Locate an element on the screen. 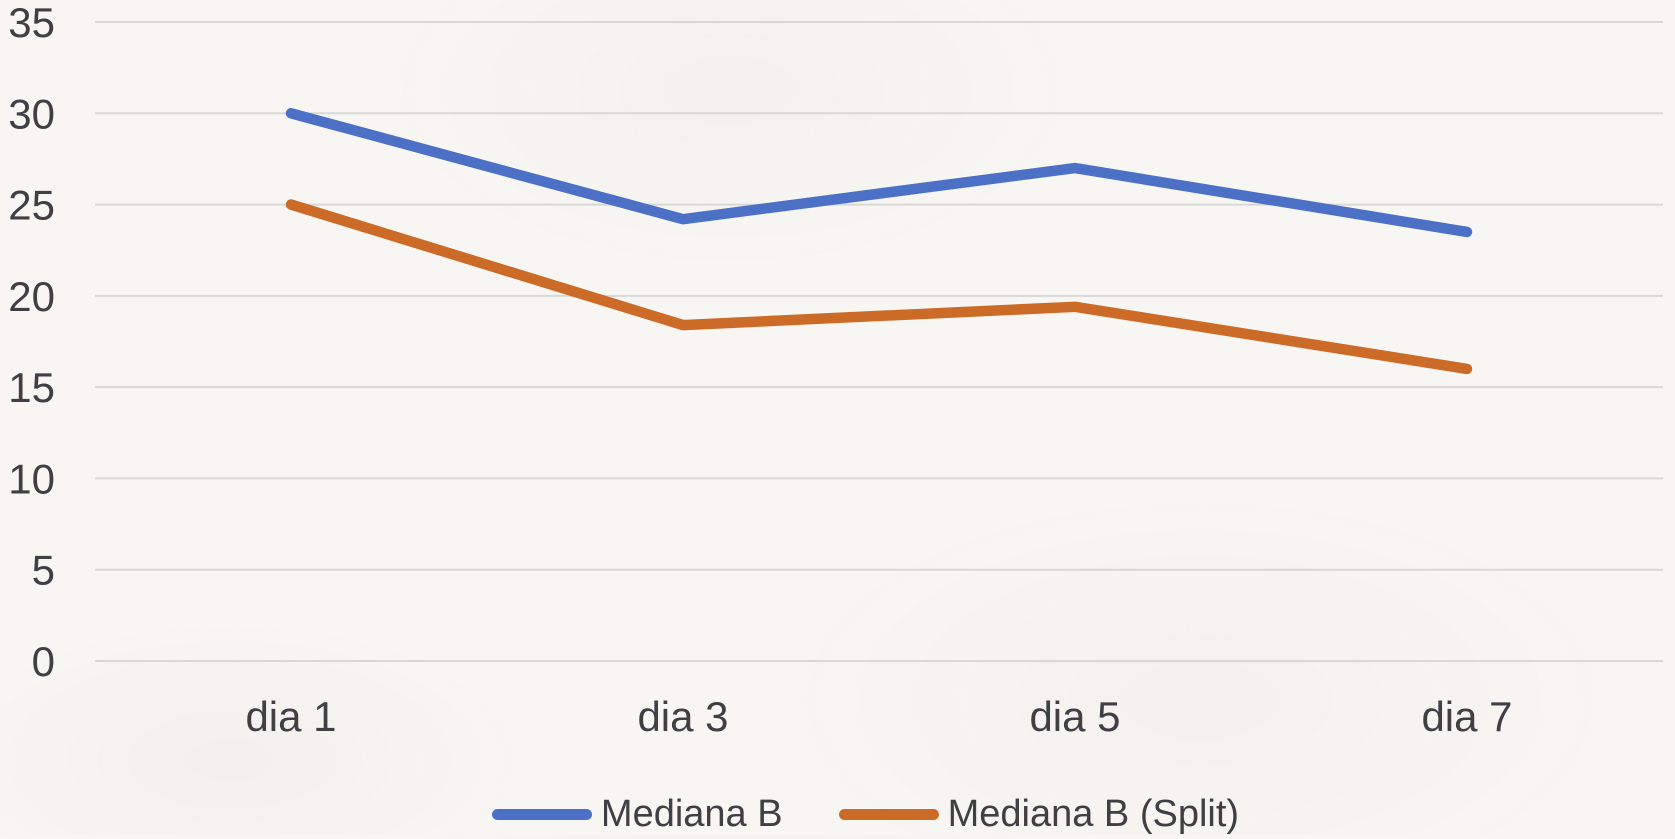 The height and width of the screenshot is (839, 1675). legend-swatch-mediana-b-split-icon is located at coordinates (888, 814).